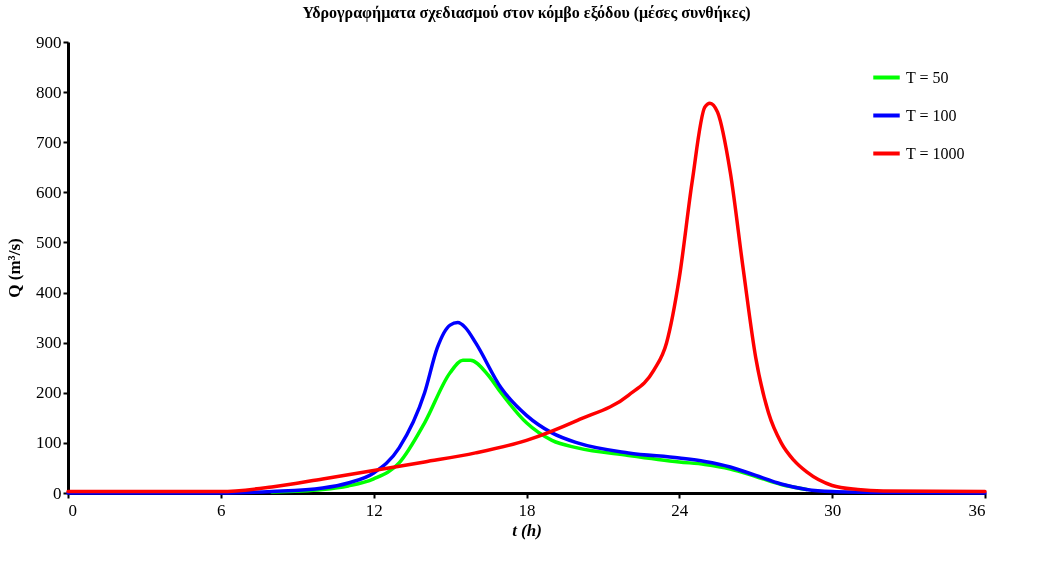 This screenshot has width=1050, height=568. What do you see at coordinates (526, 13) in the screenshot?
I see `chart-title: Υδρογραφήματα σχεδιασμού στον κόμβο εξόδου (μέσες συνθήκες)` at bounding box center [526, 13].